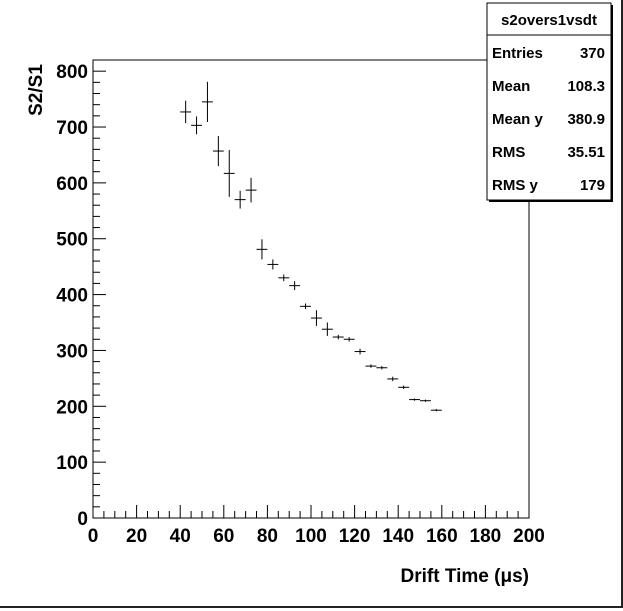 The image size is (623, 611). What do you see at coordinates (592, 53) in the screenshot?
I see `stats-row-value: 370` at bounding box center [592, 53].